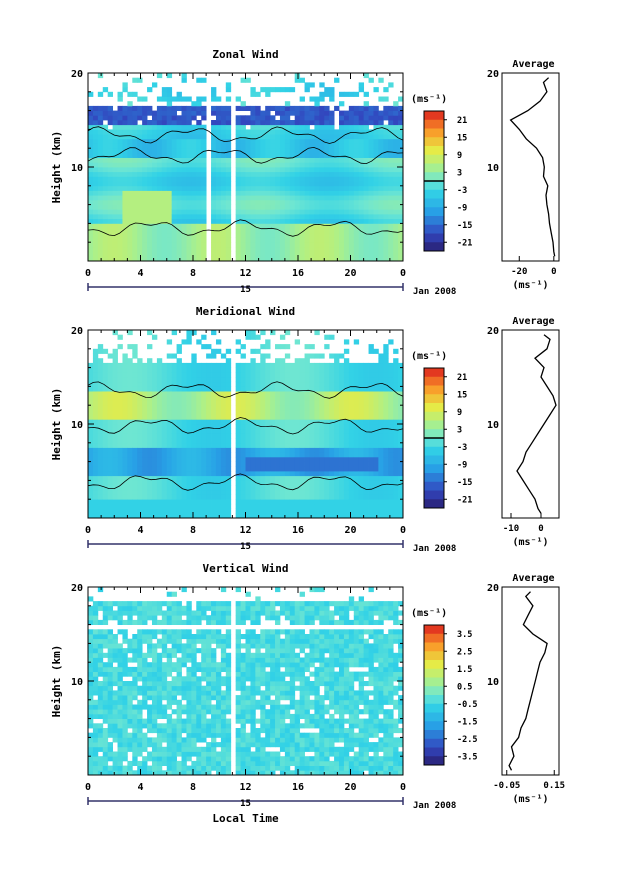 This screenshot has height=873, width=626. Describe the element at coordinates (553, 272) in the screenshot. I see `profile-x-tick-label: 0` at that location.